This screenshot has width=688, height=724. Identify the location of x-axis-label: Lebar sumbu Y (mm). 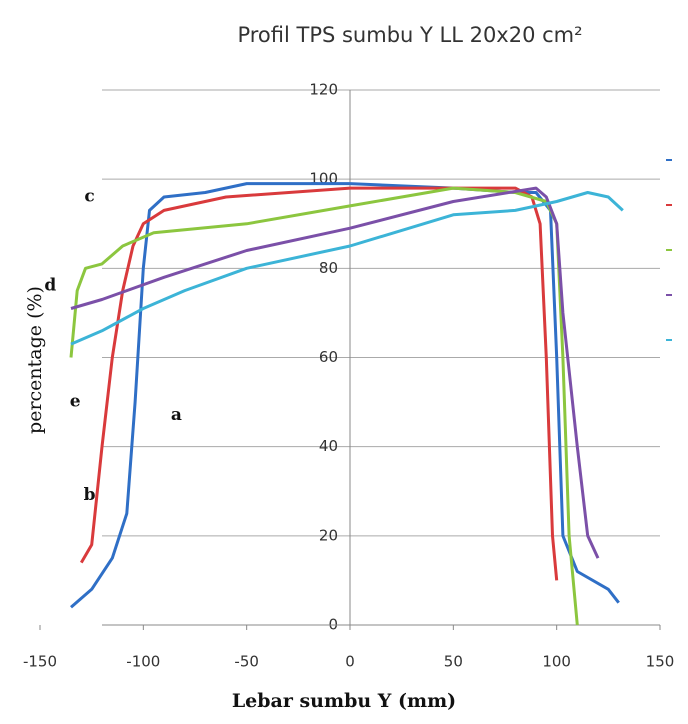
(344, 701).